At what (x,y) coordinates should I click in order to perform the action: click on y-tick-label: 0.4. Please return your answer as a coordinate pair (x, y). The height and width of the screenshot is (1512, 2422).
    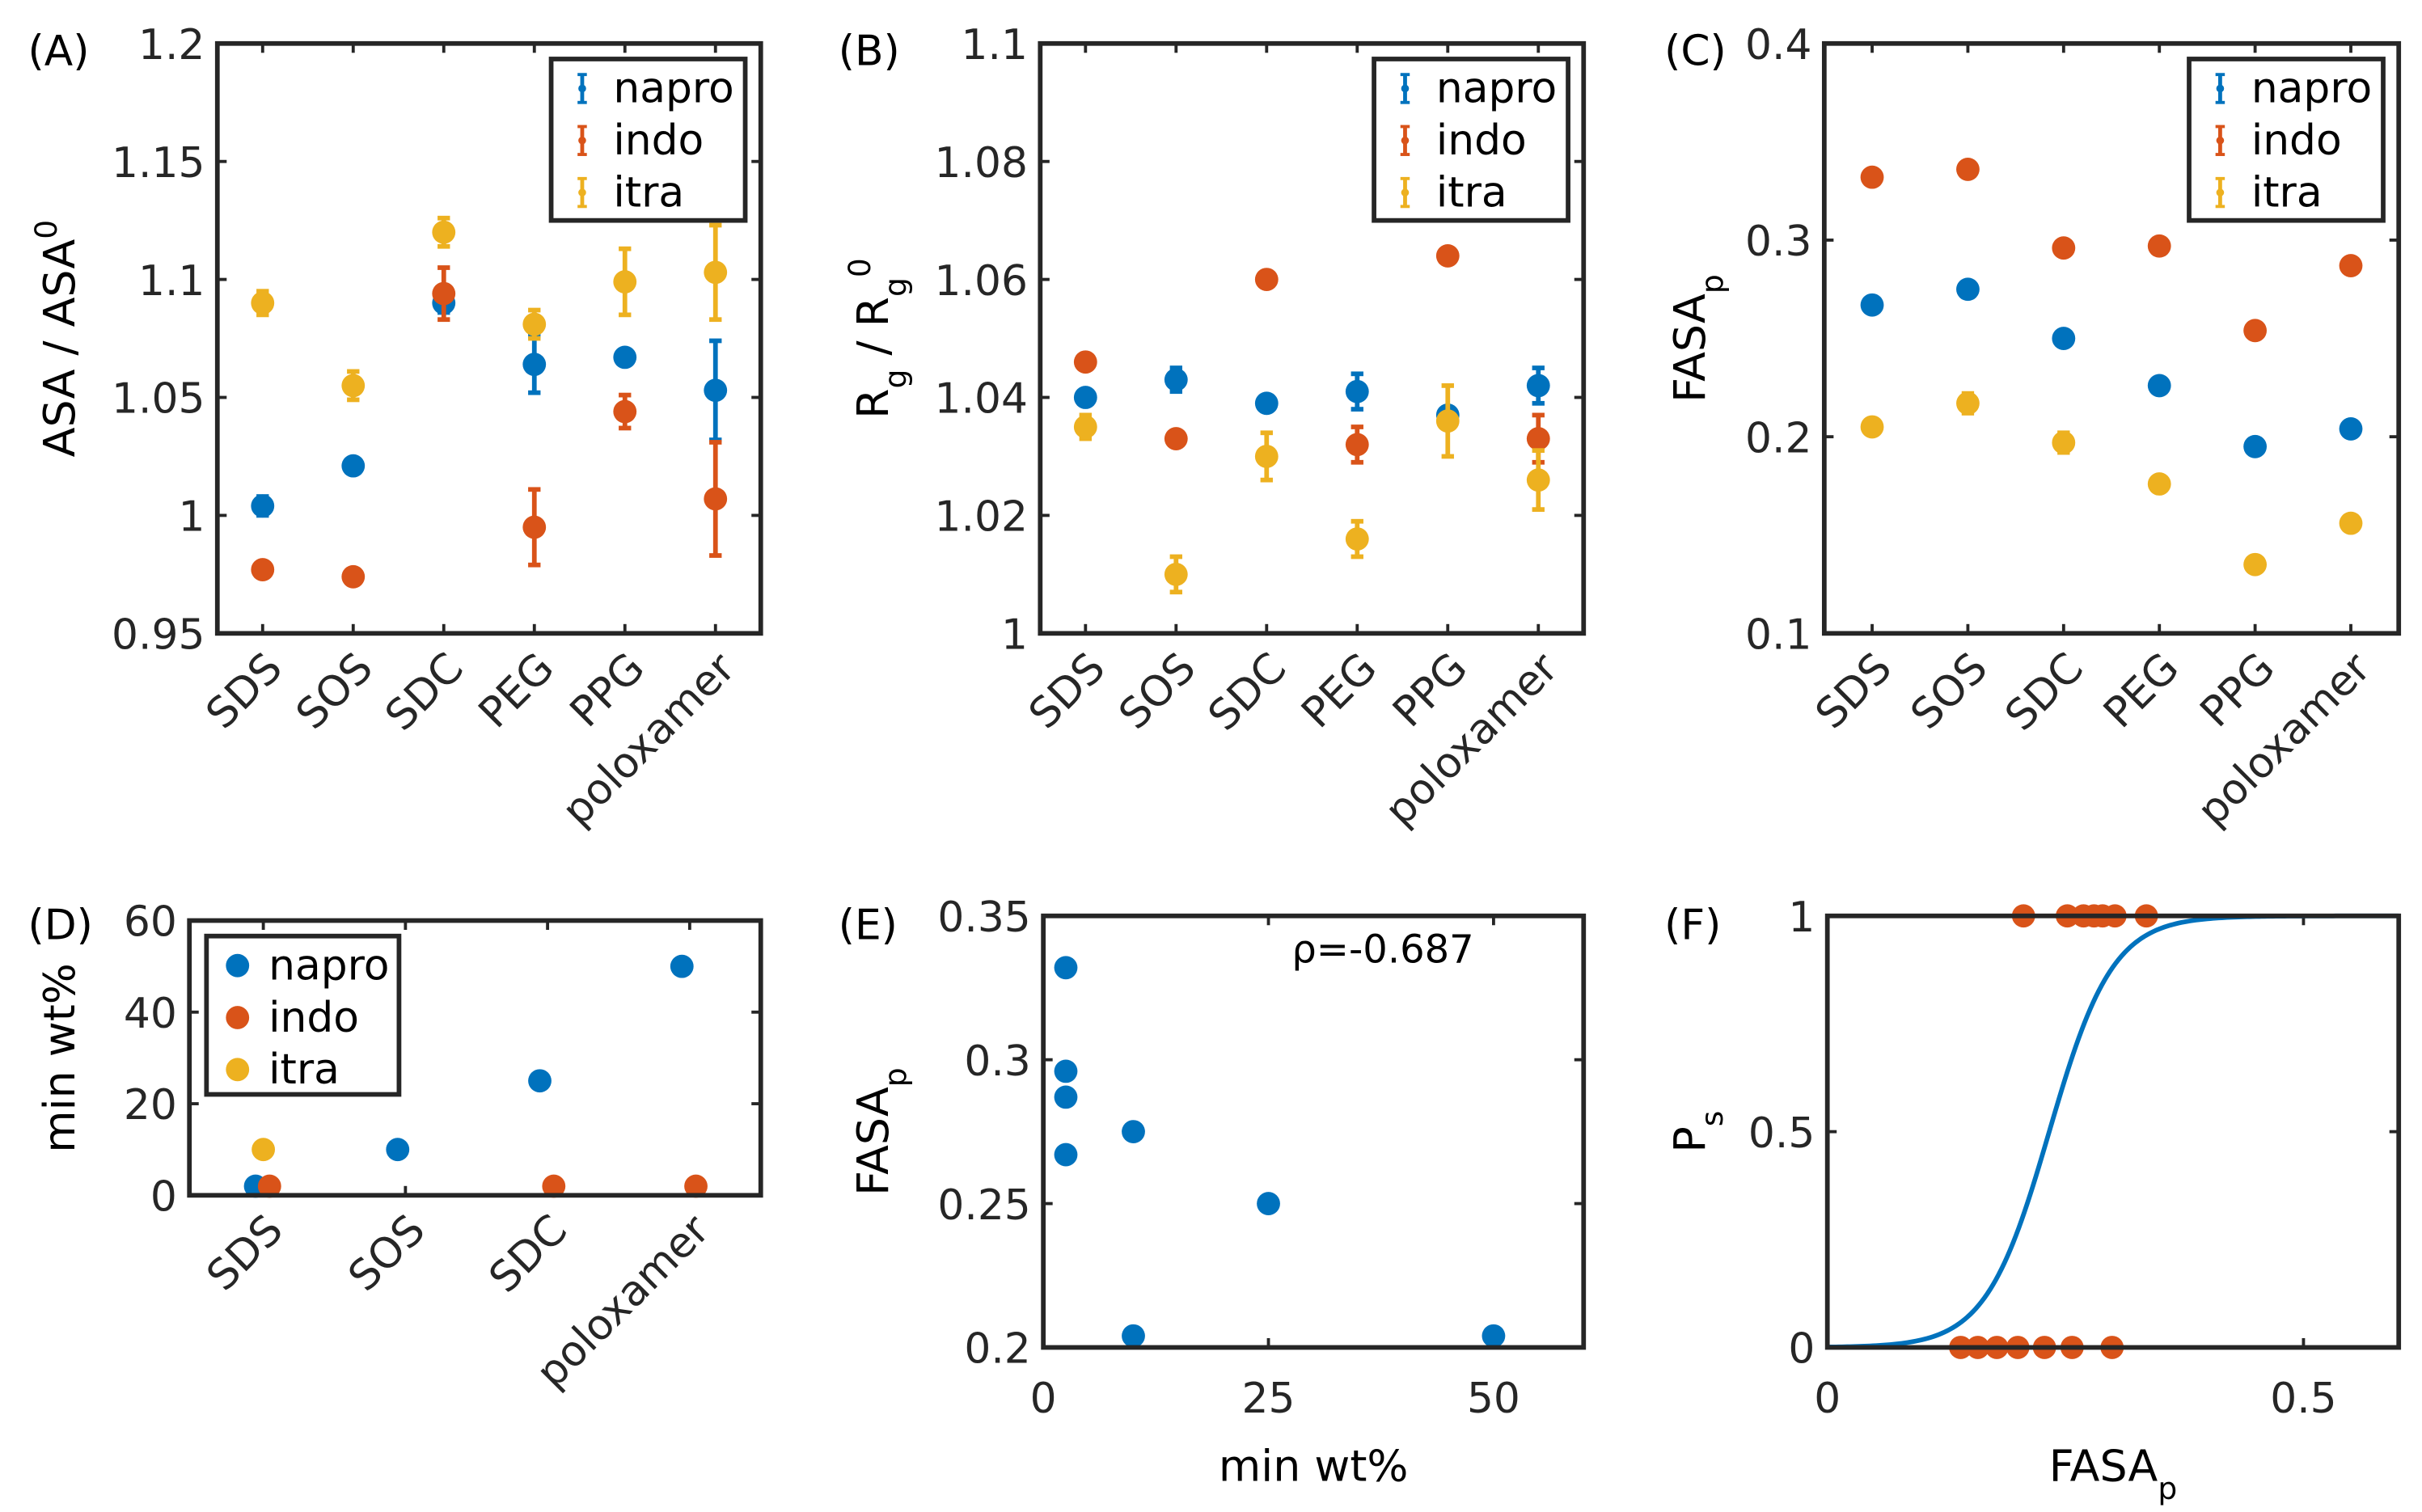
    Looking at the image, I should click on (1778, 45).